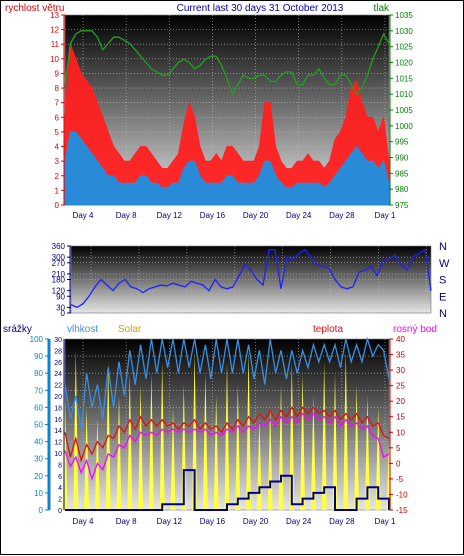 The image size is (464, 556). Describe the element at coordinates (299, 521) in the screenshot. I see `rain-x-tick-5: Day 24` at that location.